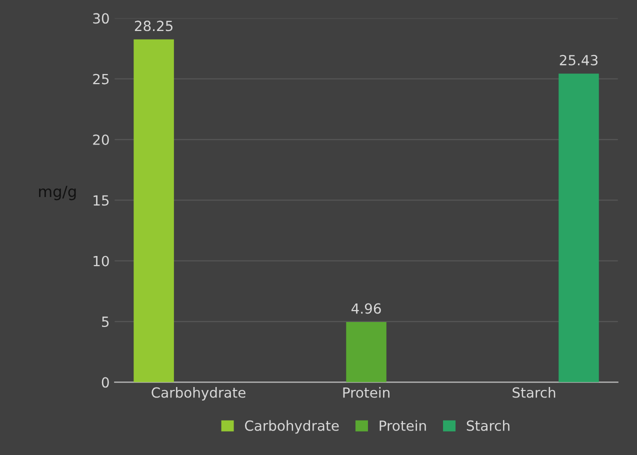 Image resolution: width=637 pixels, height=455 pixels. Describe the element at coordinates (366, 308) in the screenshot. I see `data-label: 4.96` at that location.